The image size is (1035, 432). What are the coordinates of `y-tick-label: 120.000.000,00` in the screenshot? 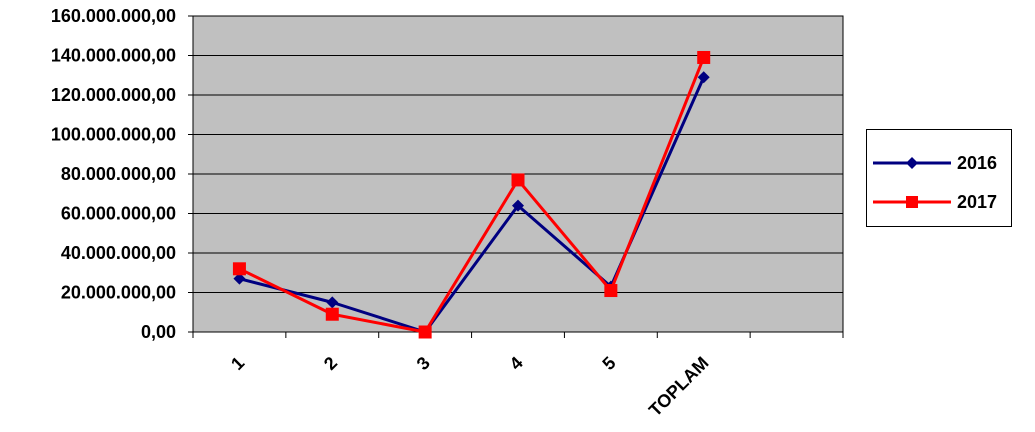 It's located at (113, 95).